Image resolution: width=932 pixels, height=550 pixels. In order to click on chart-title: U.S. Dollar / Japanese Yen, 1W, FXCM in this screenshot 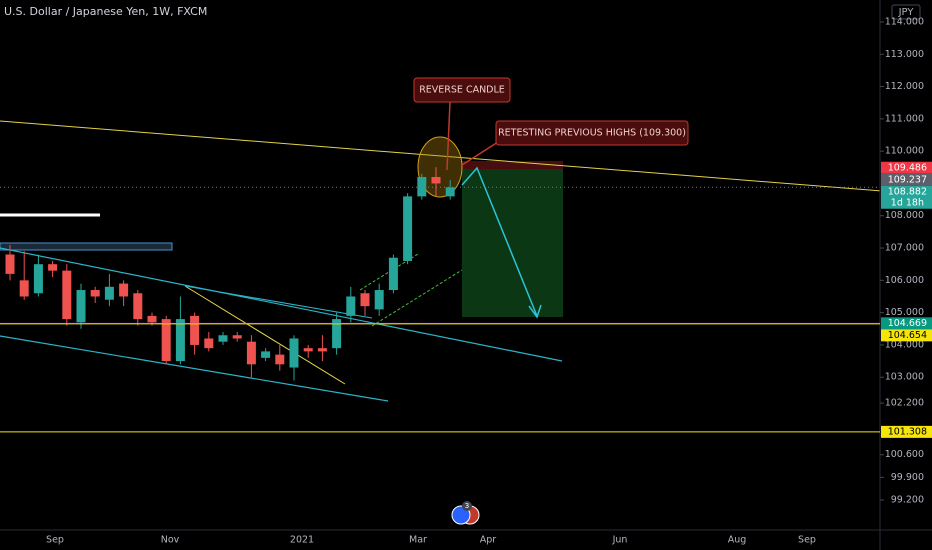, I will do `click(105, 11)`.